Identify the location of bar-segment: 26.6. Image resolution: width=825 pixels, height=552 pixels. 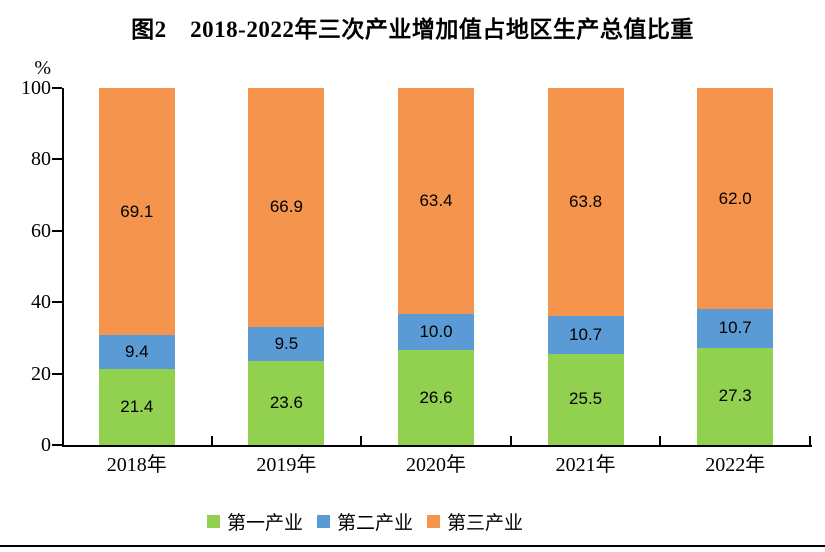
(436, 397).